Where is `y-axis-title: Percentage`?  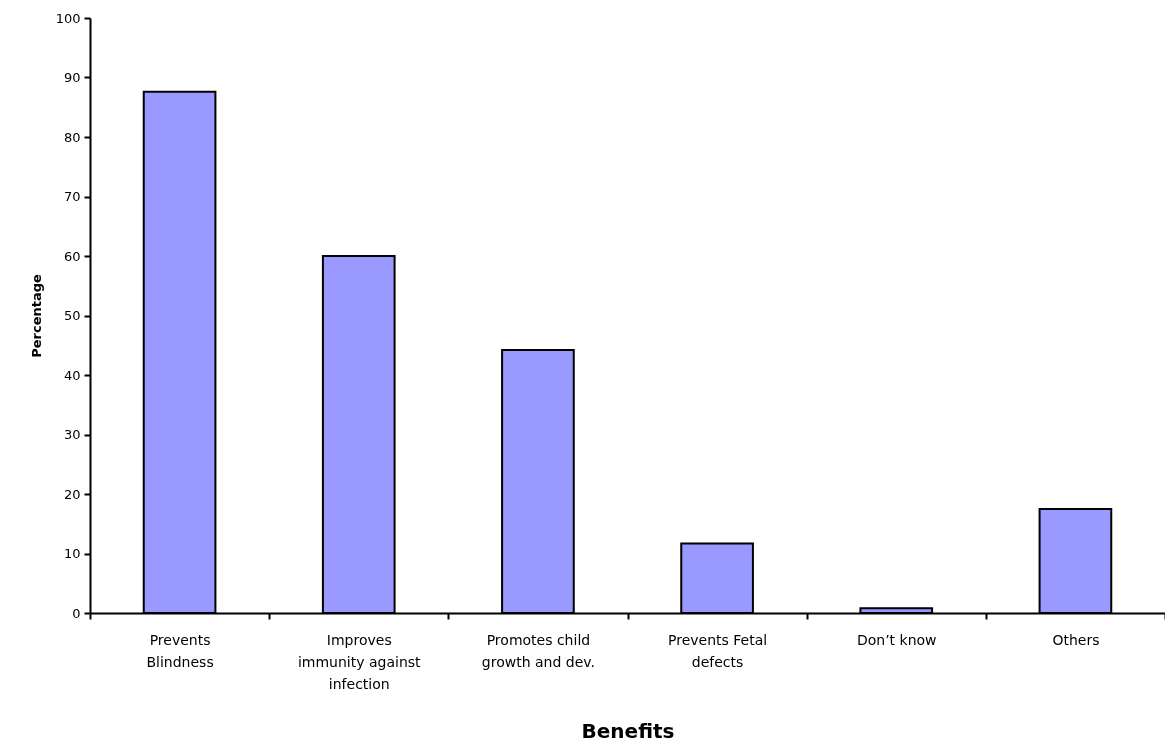 y-axis-title: Percentage is located at coordinates (36, 316).